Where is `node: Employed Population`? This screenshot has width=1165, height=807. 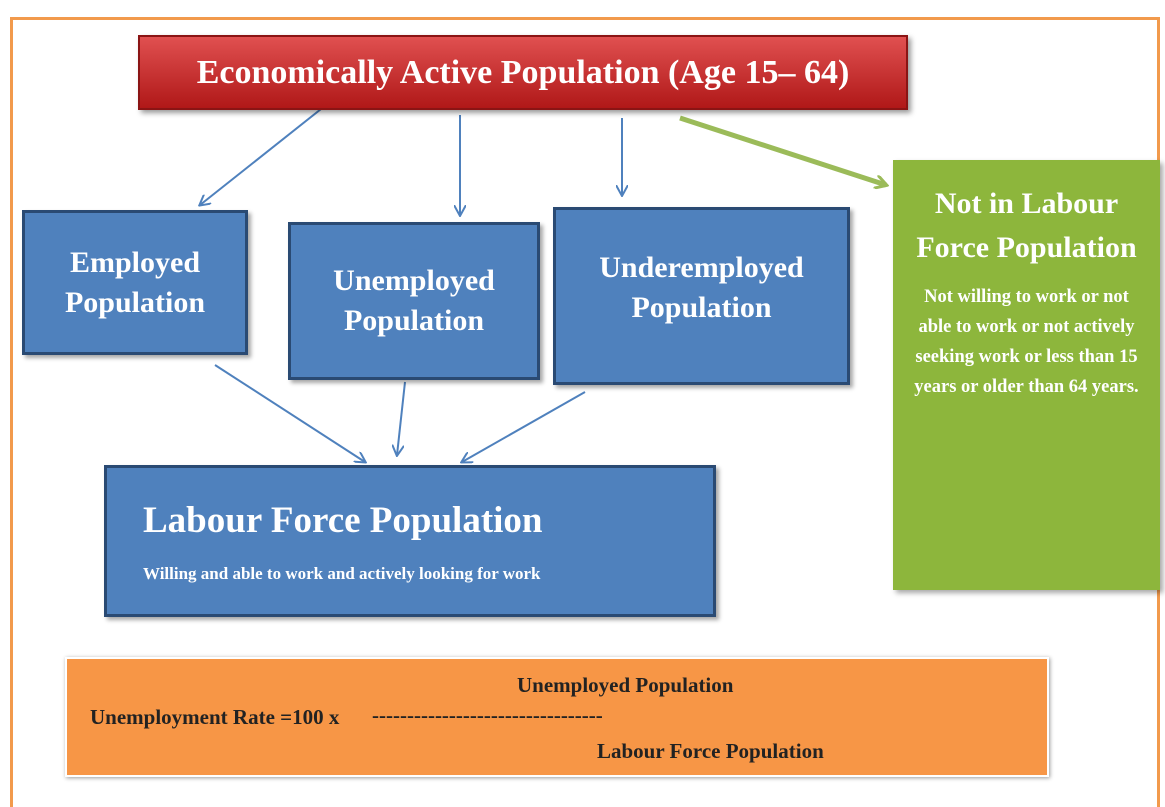 node: Employed Population is located at coordinates (135, 282).